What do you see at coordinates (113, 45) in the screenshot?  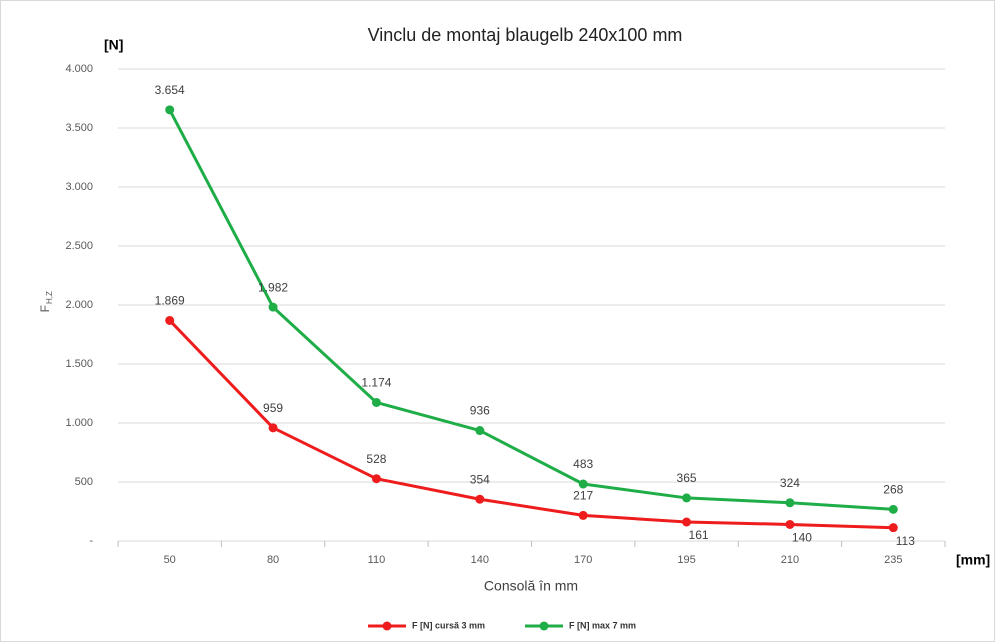 I see `y-unit: [N]` at bounding box center [113, 45].